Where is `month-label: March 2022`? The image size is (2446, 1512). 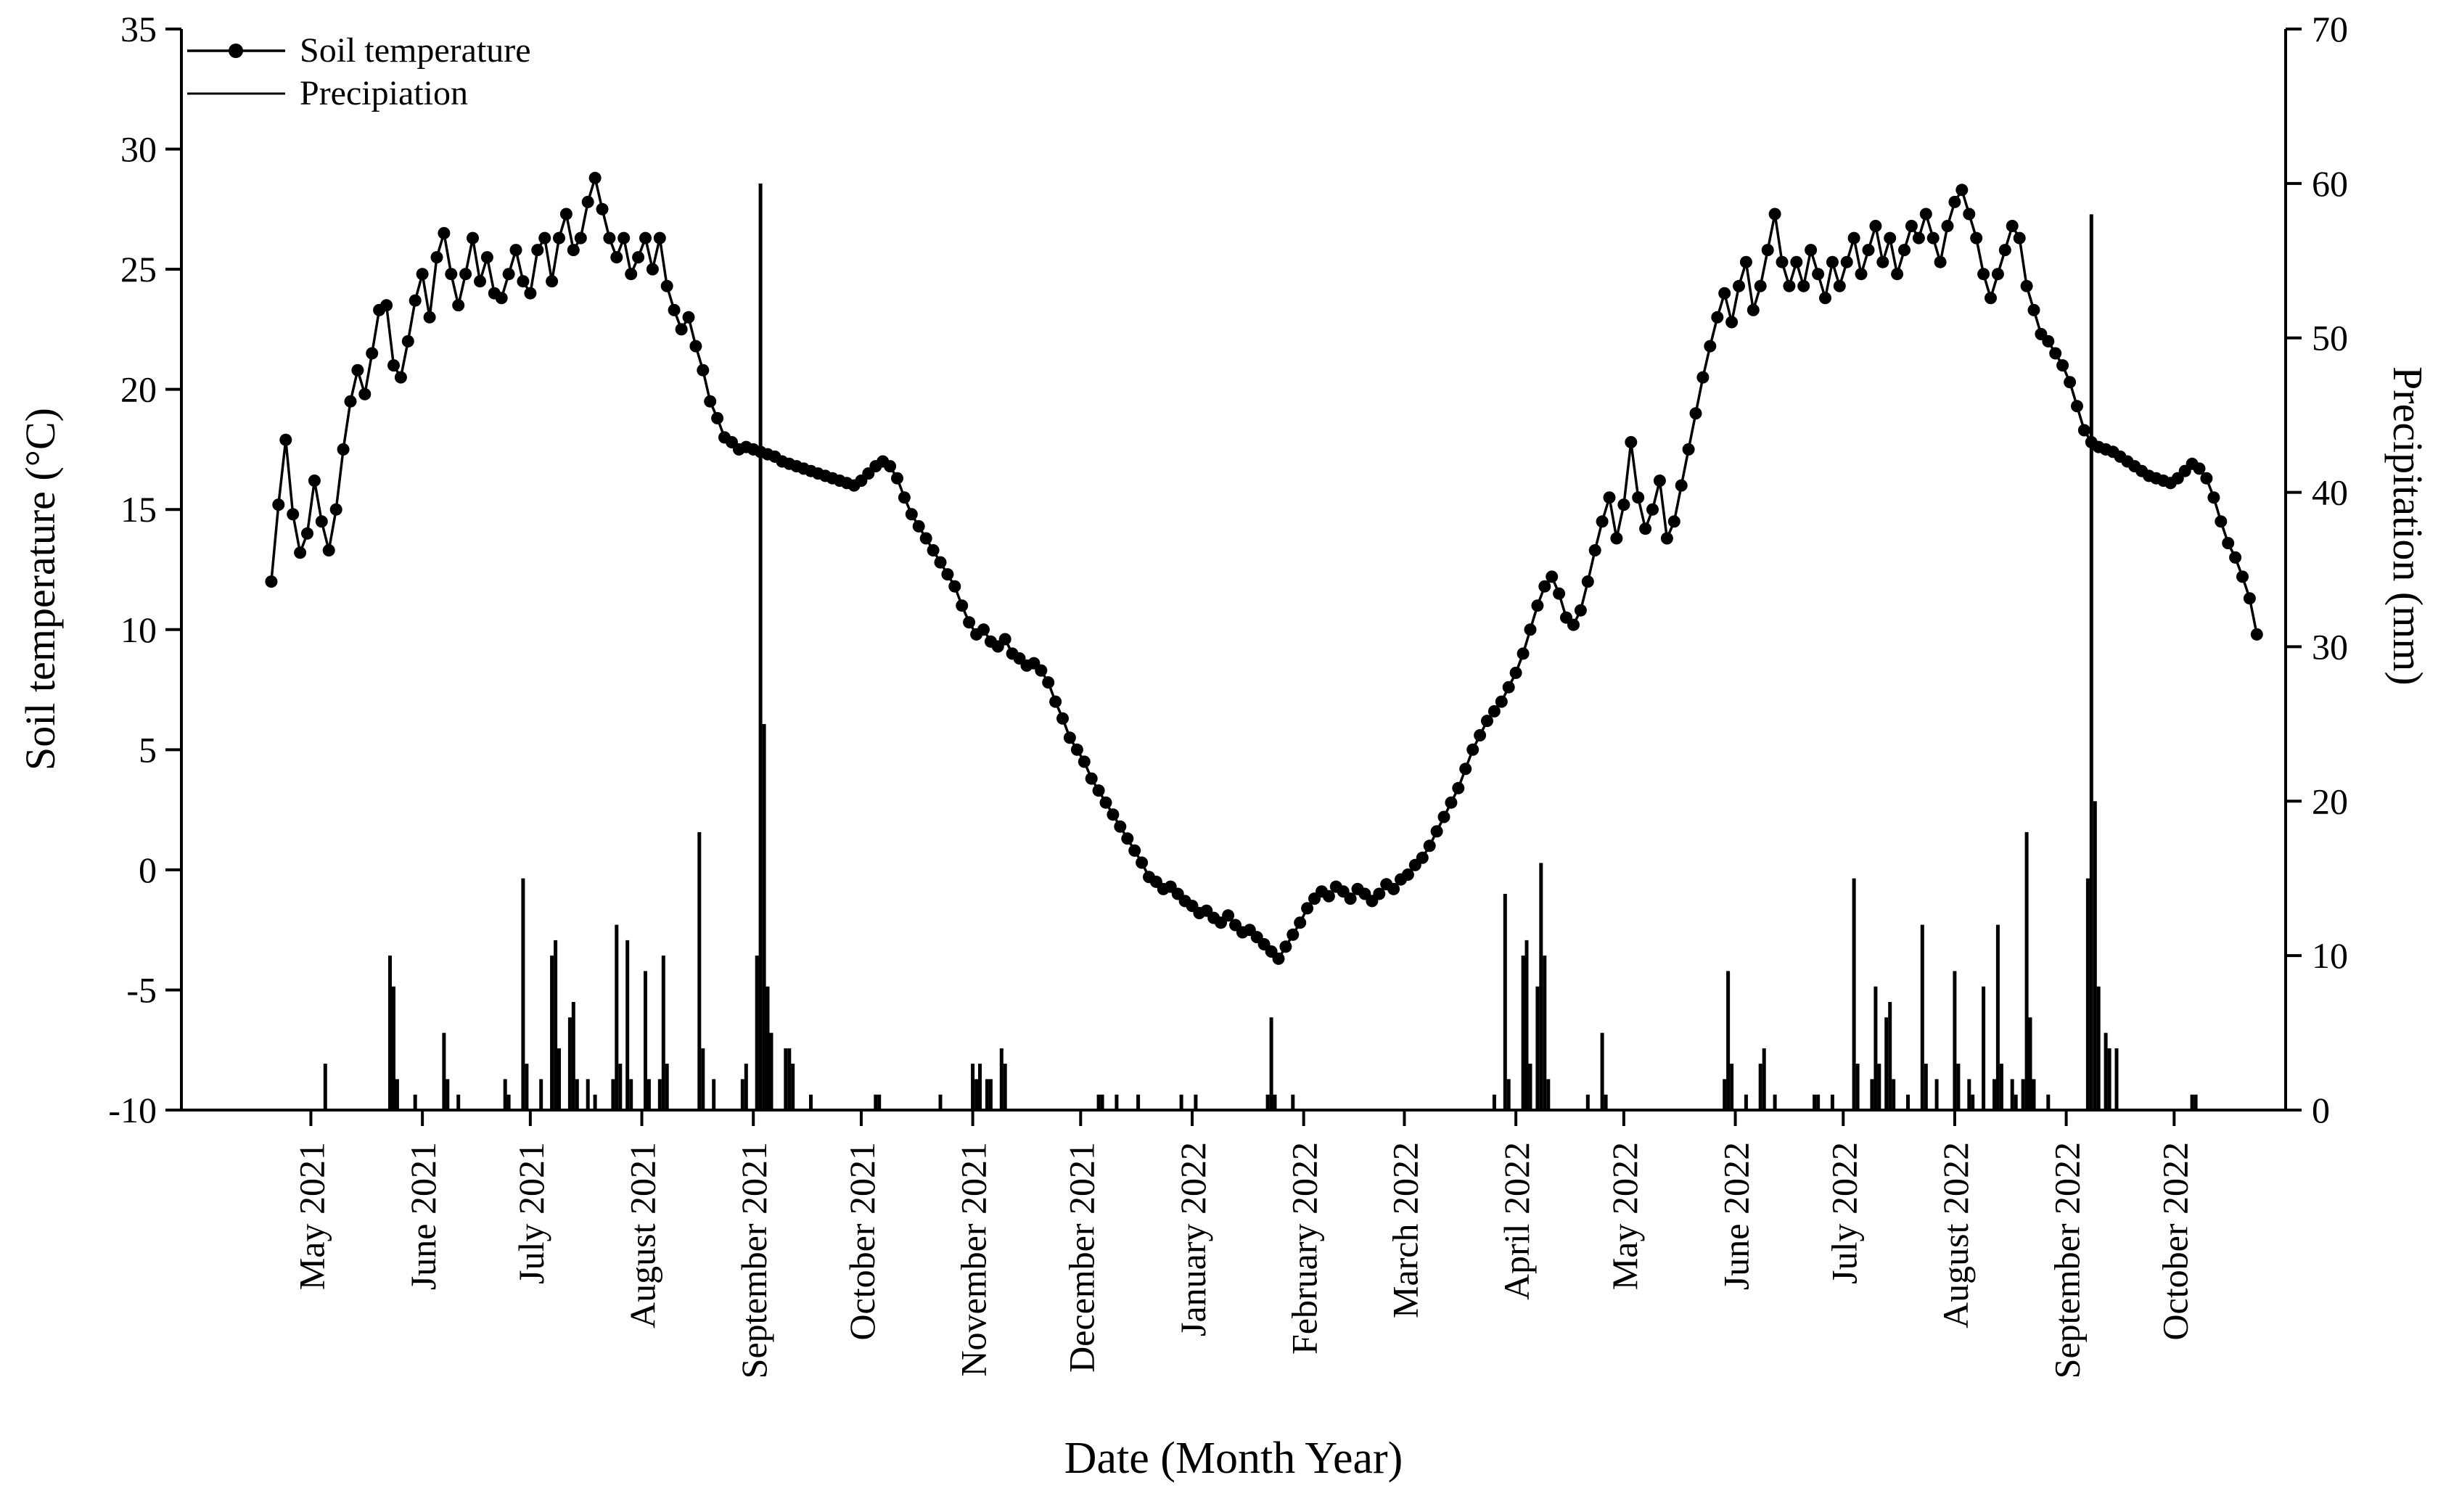
month-label: March 2022 is located at coordinates (1404, 1230).